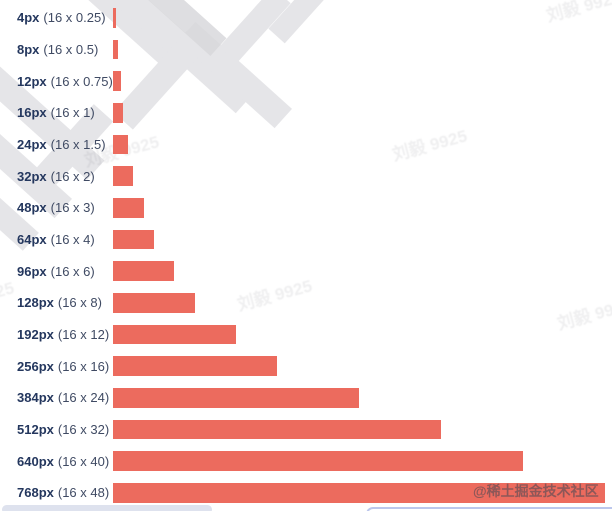  What do you see at coordinates (78, 144) in the screenshot?
I see `row-multiplier-label: (16 x 1.5)` at bounding box center [78, 144].